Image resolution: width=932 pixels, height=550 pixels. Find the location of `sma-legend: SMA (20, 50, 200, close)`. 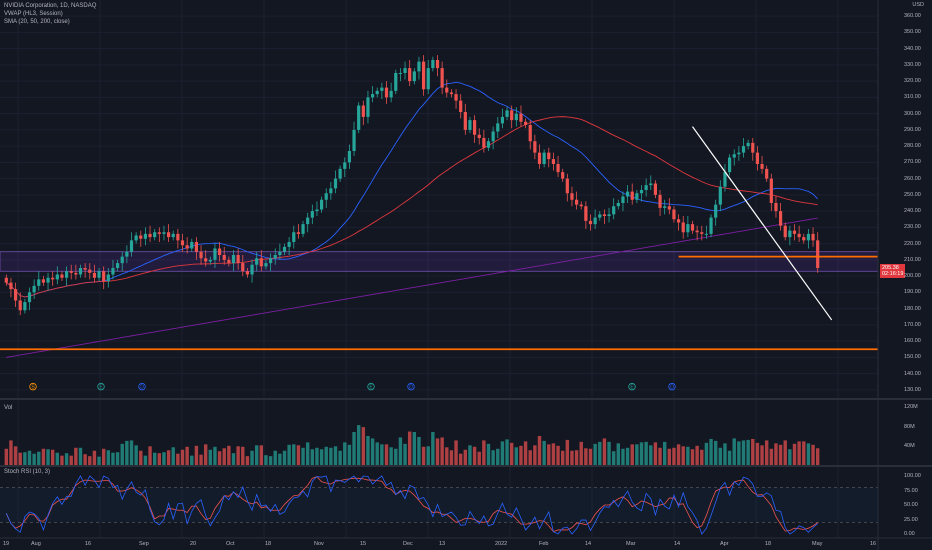

sma-legend: SMA (20, 50, 200, close) is located at coordinates (37, 22).